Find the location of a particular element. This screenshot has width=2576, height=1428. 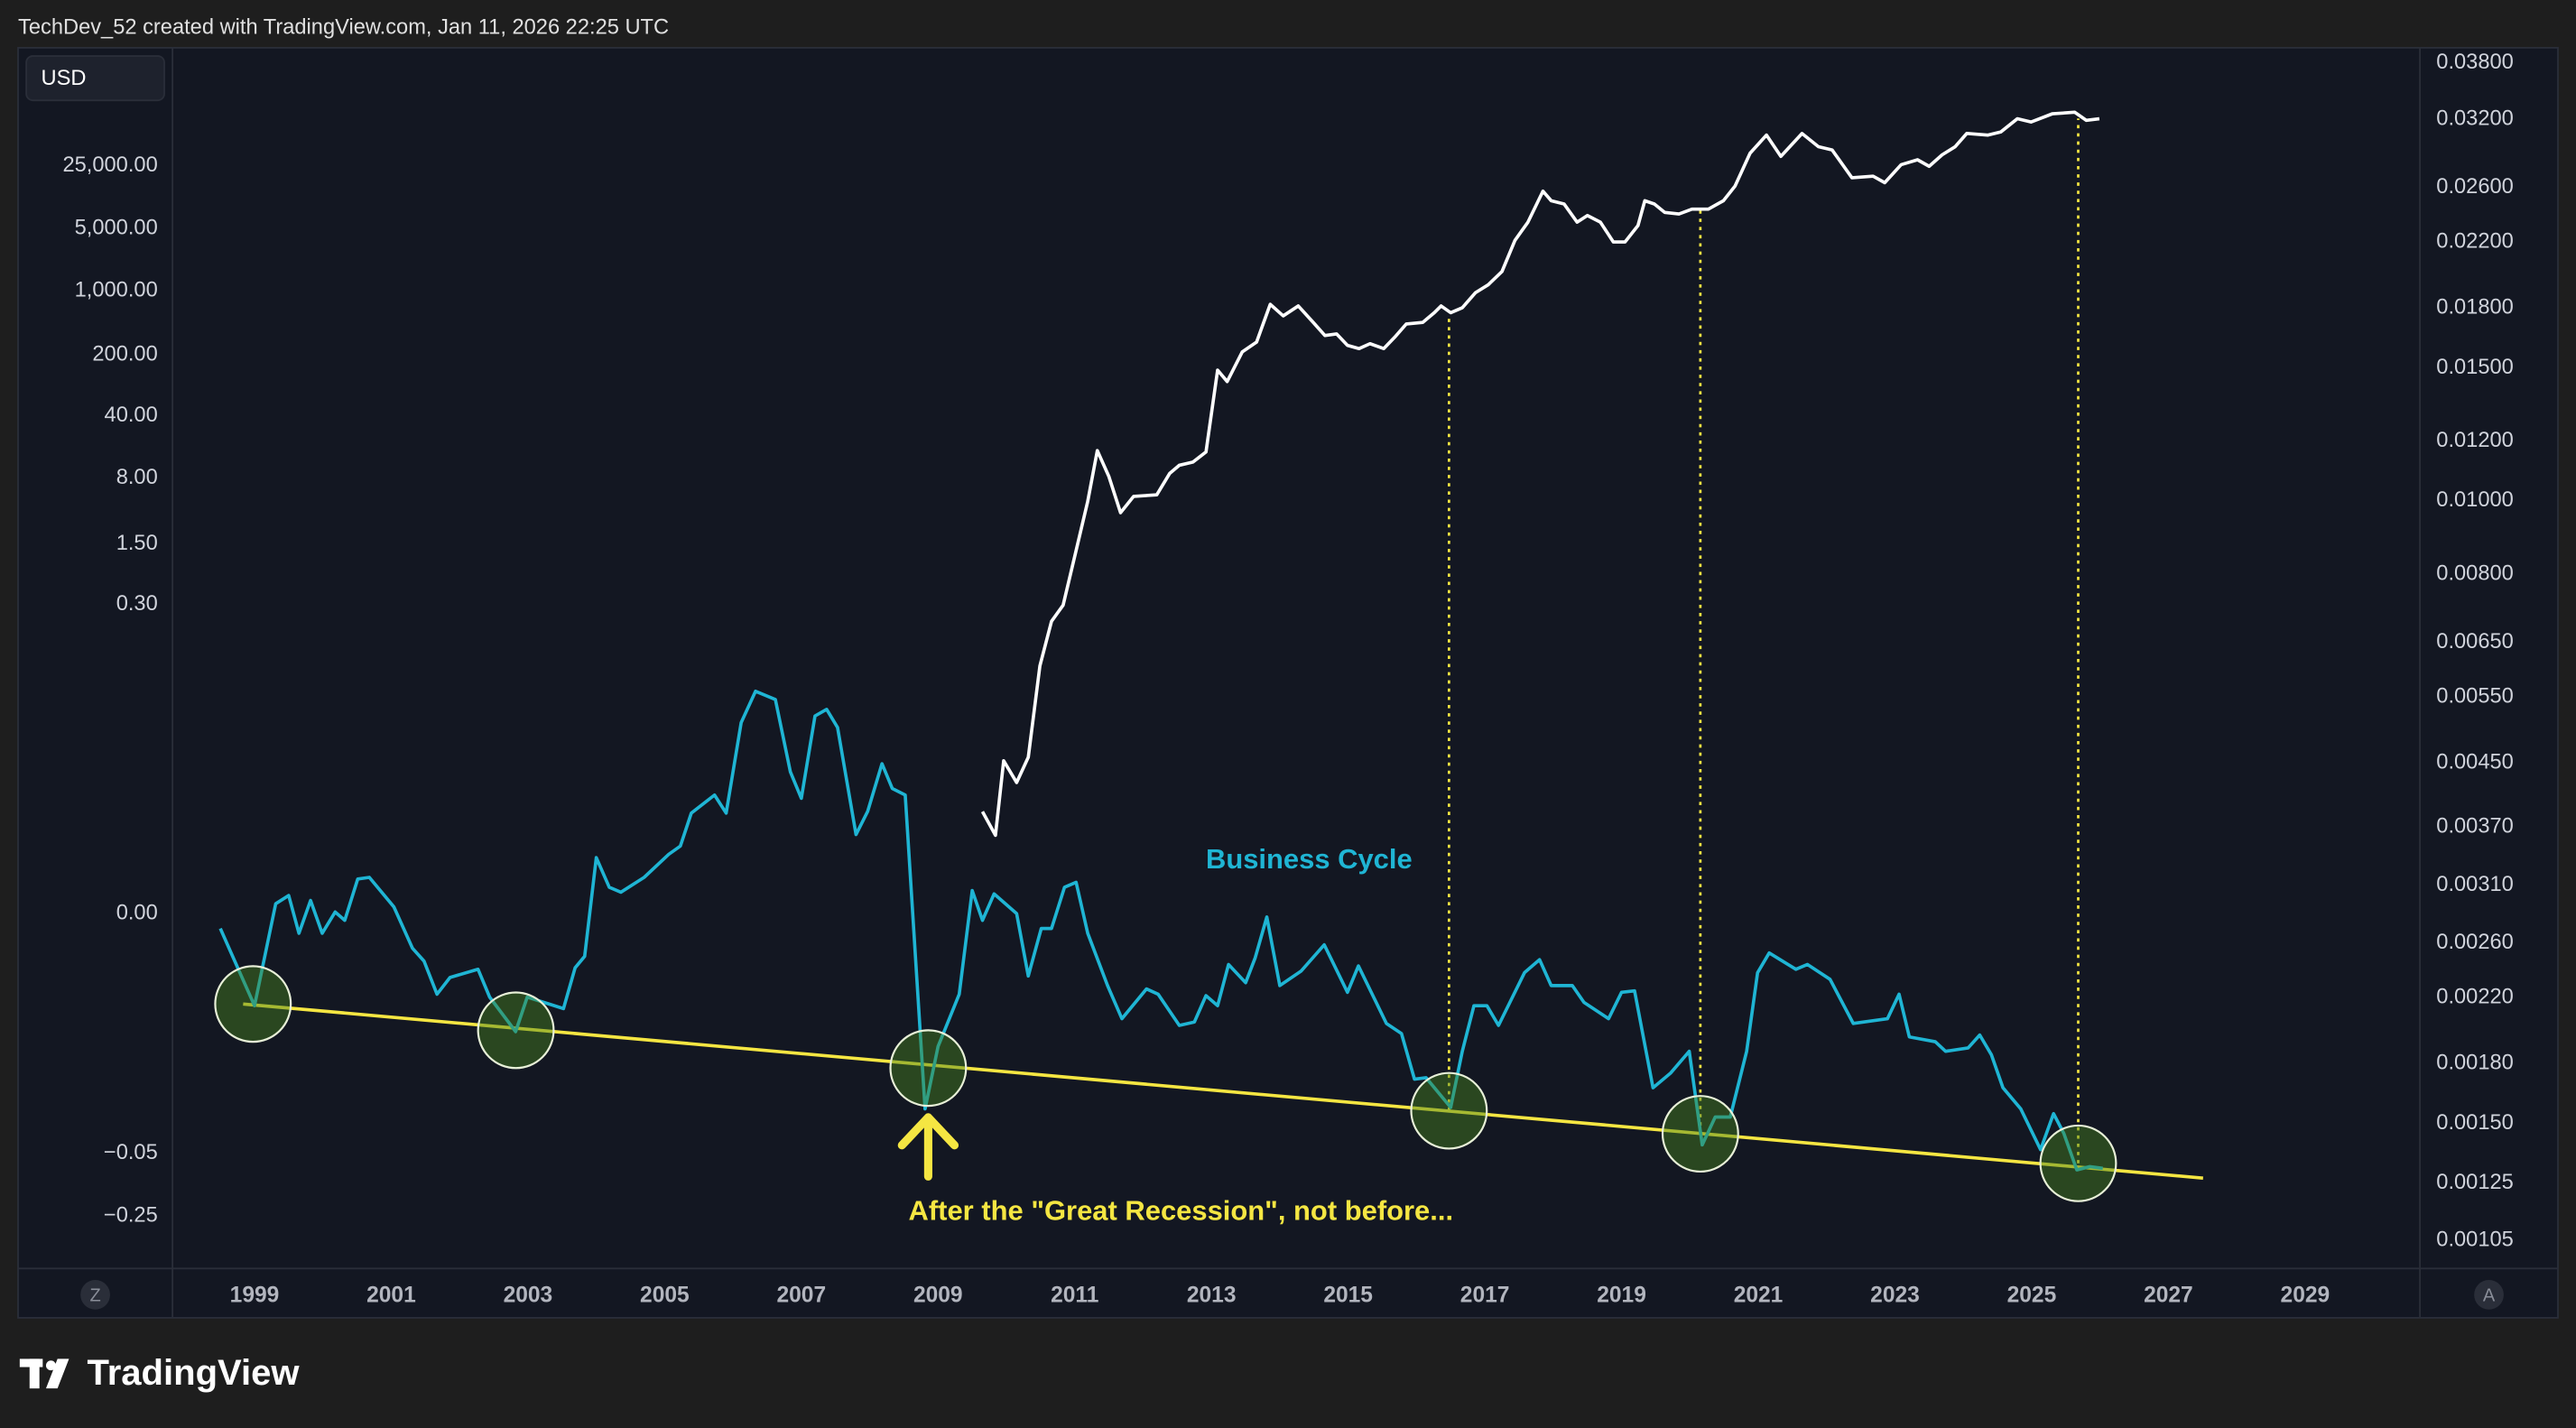

y-tick-label: 0.00 is located at coordinates (137, 912).